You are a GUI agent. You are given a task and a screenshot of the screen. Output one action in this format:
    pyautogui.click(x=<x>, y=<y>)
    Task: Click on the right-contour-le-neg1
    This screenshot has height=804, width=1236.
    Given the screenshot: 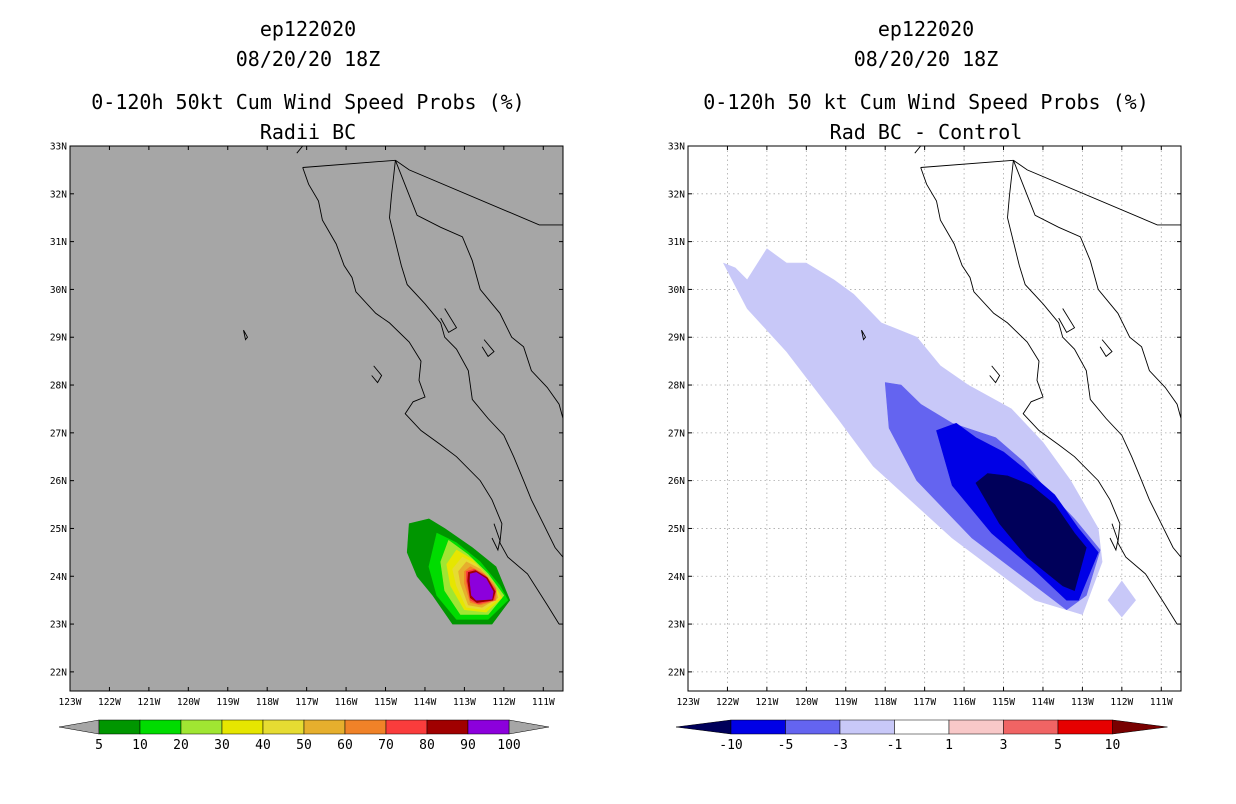 What is the action you would take?
    pyautogui.click(x=1121, y=599)
    